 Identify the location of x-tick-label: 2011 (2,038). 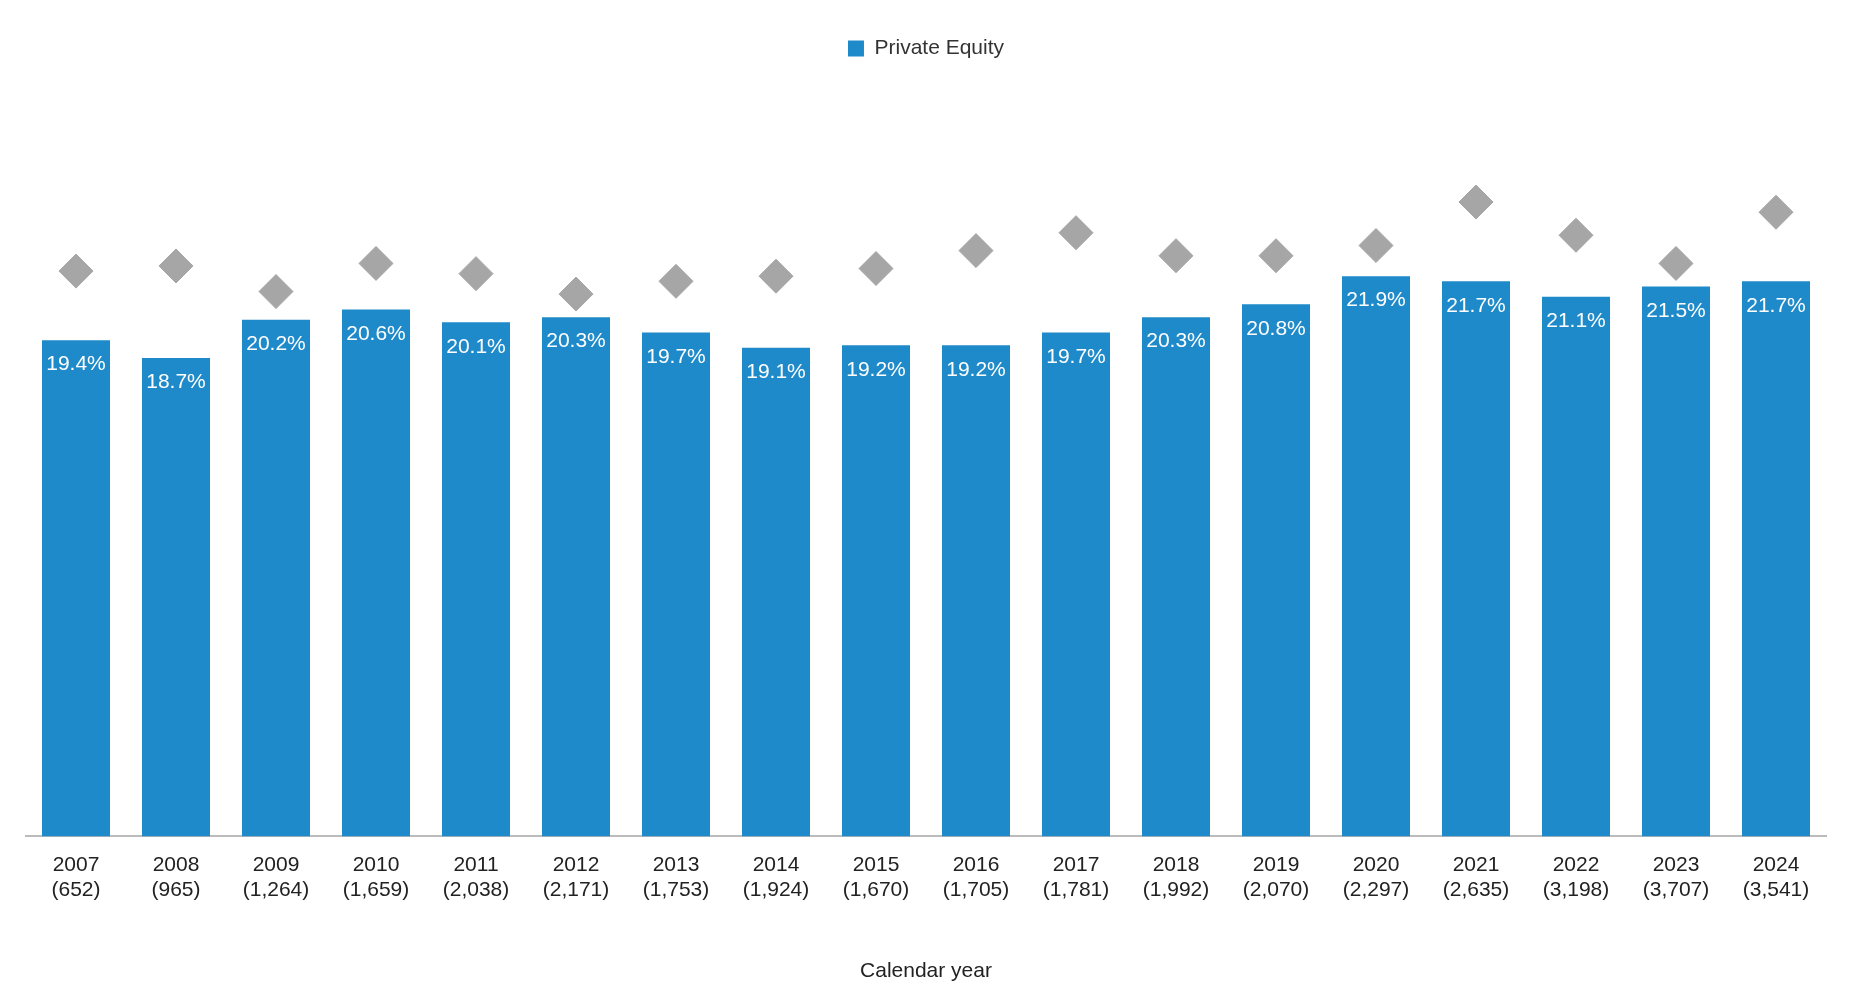
(476, 875).